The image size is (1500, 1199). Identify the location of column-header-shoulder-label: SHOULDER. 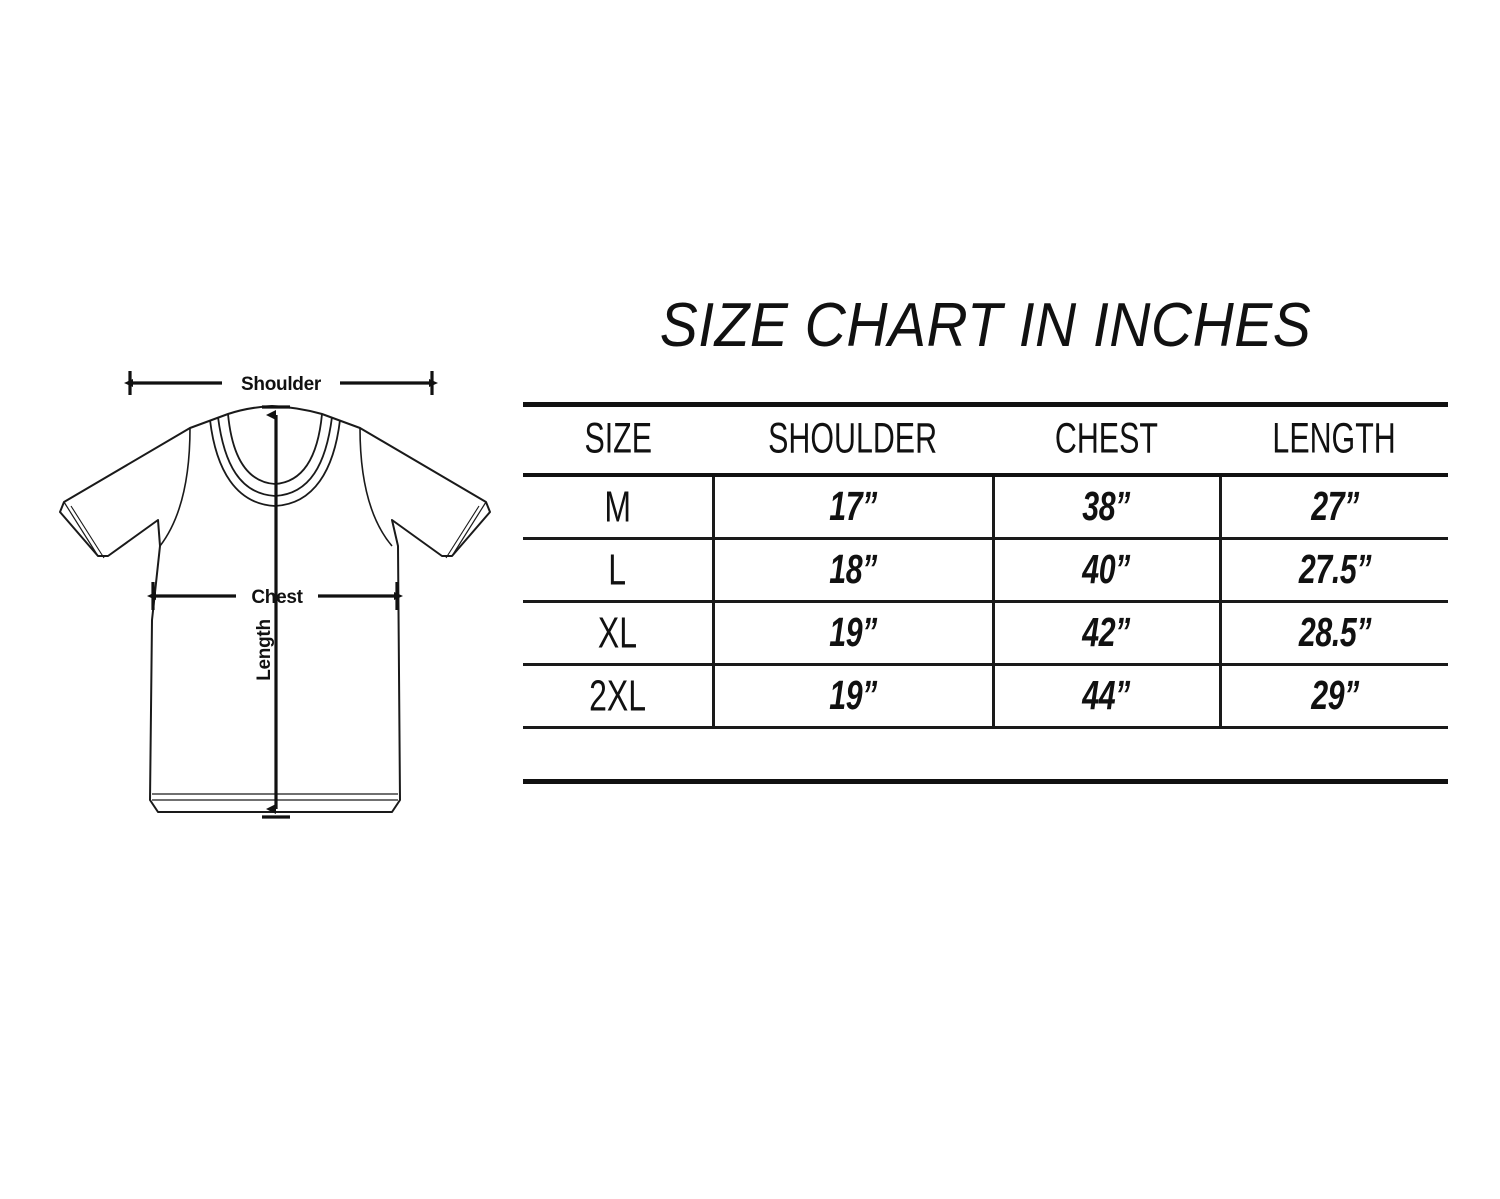
(853, 439).